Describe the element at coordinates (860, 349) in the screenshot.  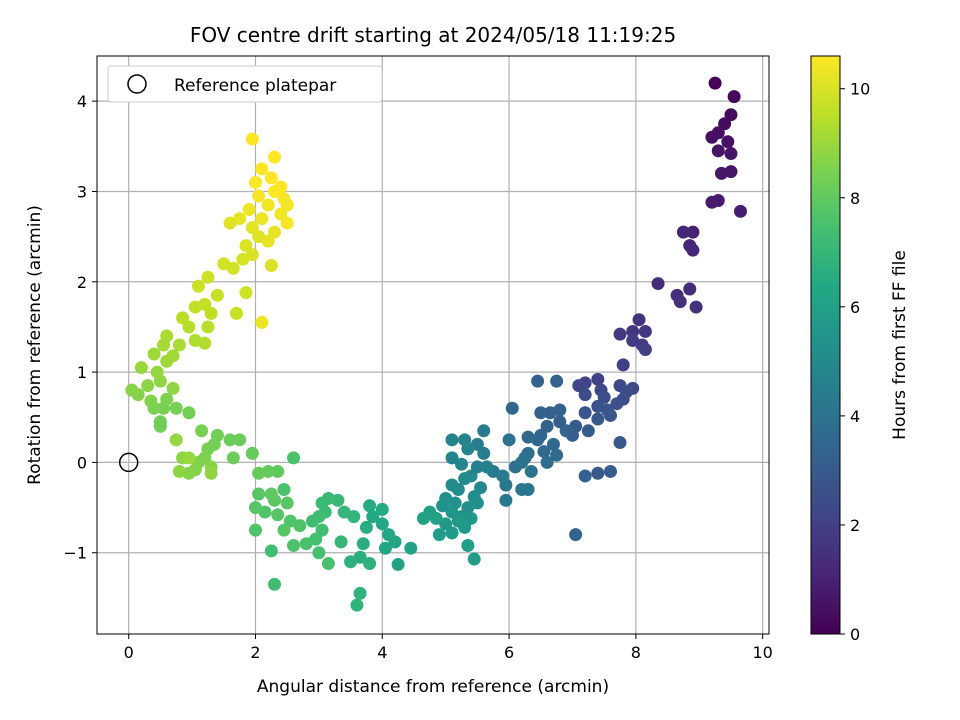
I see `colorbar: 0 2 4 6 8 10 Hours from first FF file` at that location.